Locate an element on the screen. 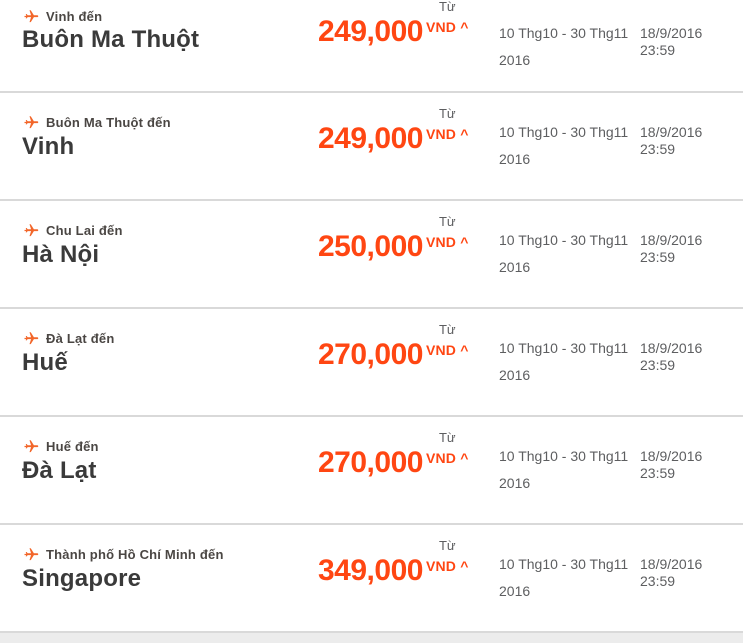 Image resolution: width=743 pixels, height=643 pixels. route-origin: Huế đến is located at coordinates (61, 446).